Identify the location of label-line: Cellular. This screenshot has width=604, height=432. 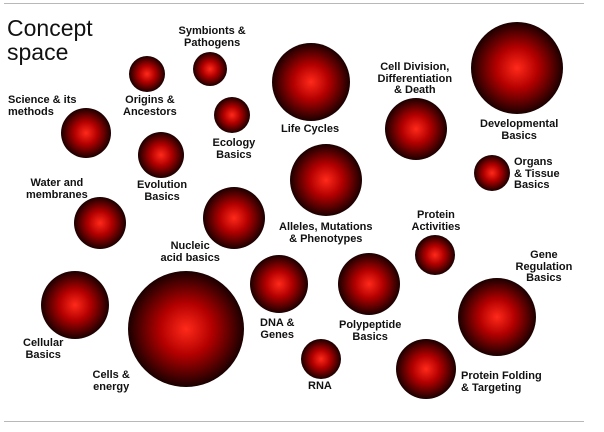
(43, 343).